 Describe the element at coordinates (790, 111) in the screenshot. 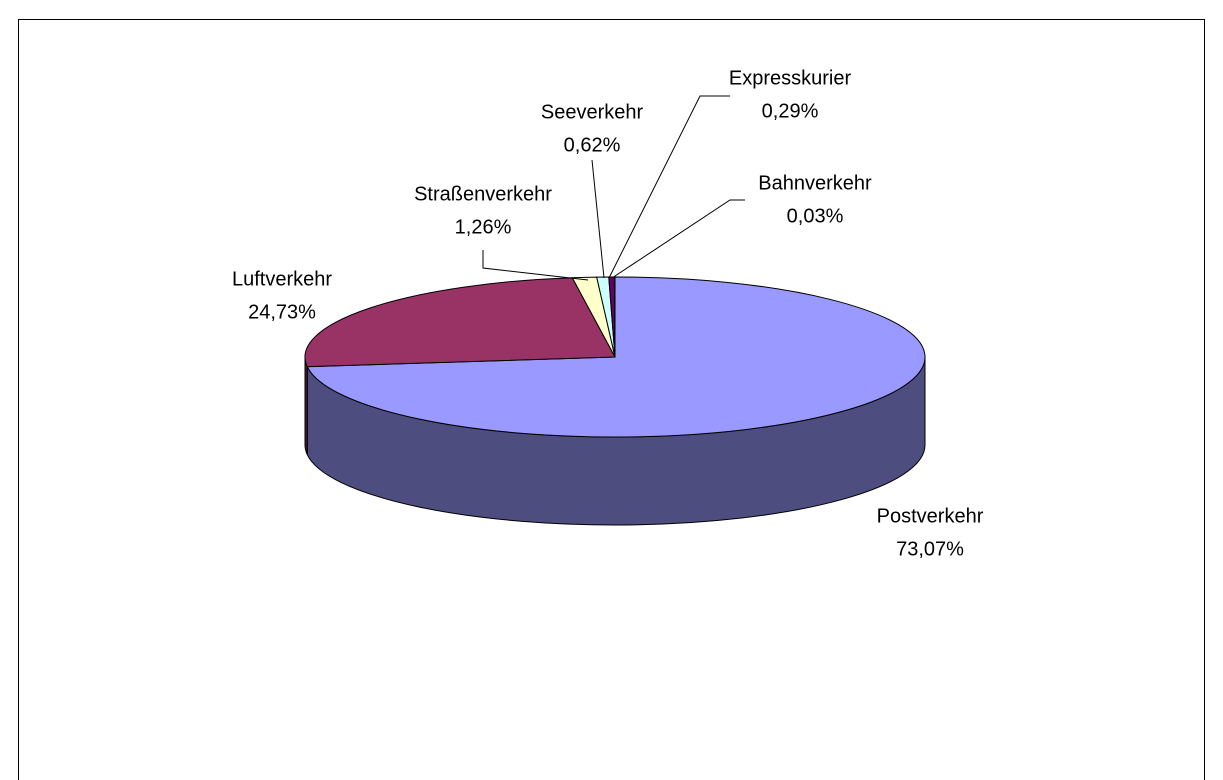

I see `value-label: 0,29%` at that location.